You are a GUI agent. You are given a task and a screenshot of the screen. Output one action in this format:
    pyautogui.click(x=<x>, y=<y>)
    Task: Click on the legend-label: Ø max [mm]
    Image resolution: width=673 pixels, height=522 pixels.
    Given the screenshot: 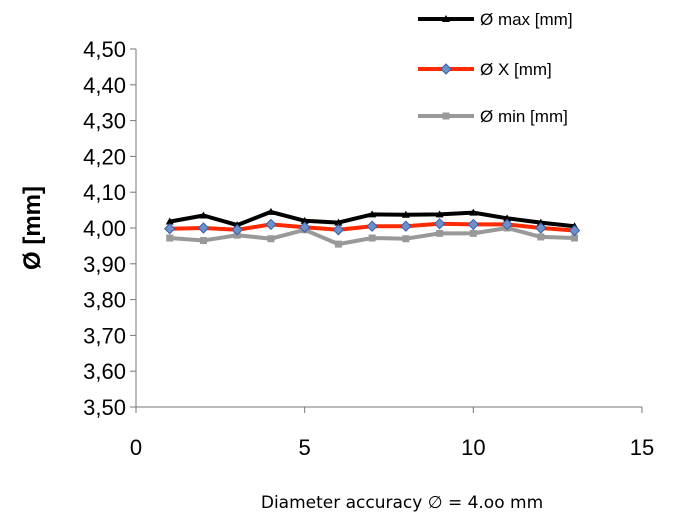 What is the action you would take?
    pyautogui.click(x=526, y=19)
    